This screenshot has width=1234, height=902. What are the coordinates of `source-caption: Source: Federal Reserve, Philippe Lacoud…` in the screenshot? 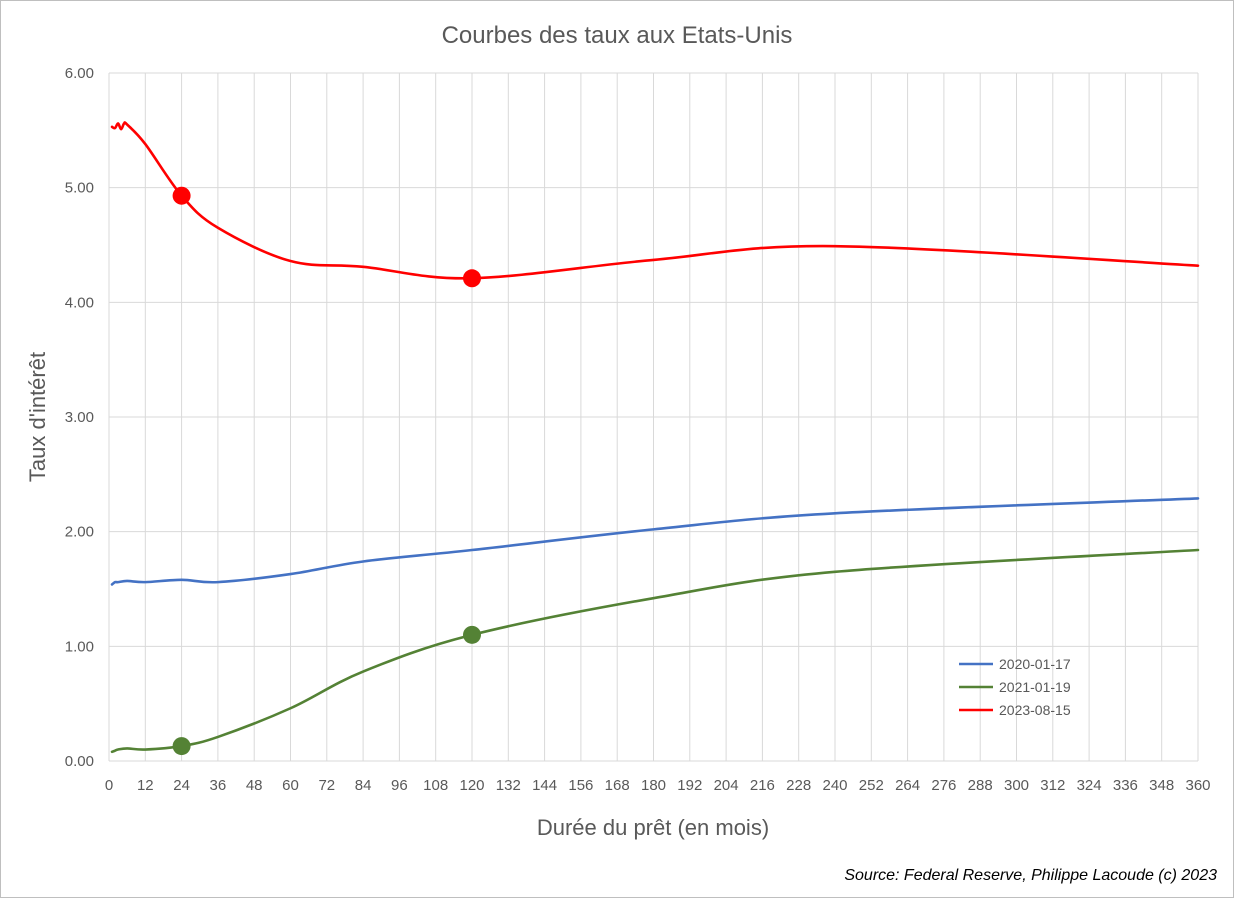 It's located at (1030, 875).